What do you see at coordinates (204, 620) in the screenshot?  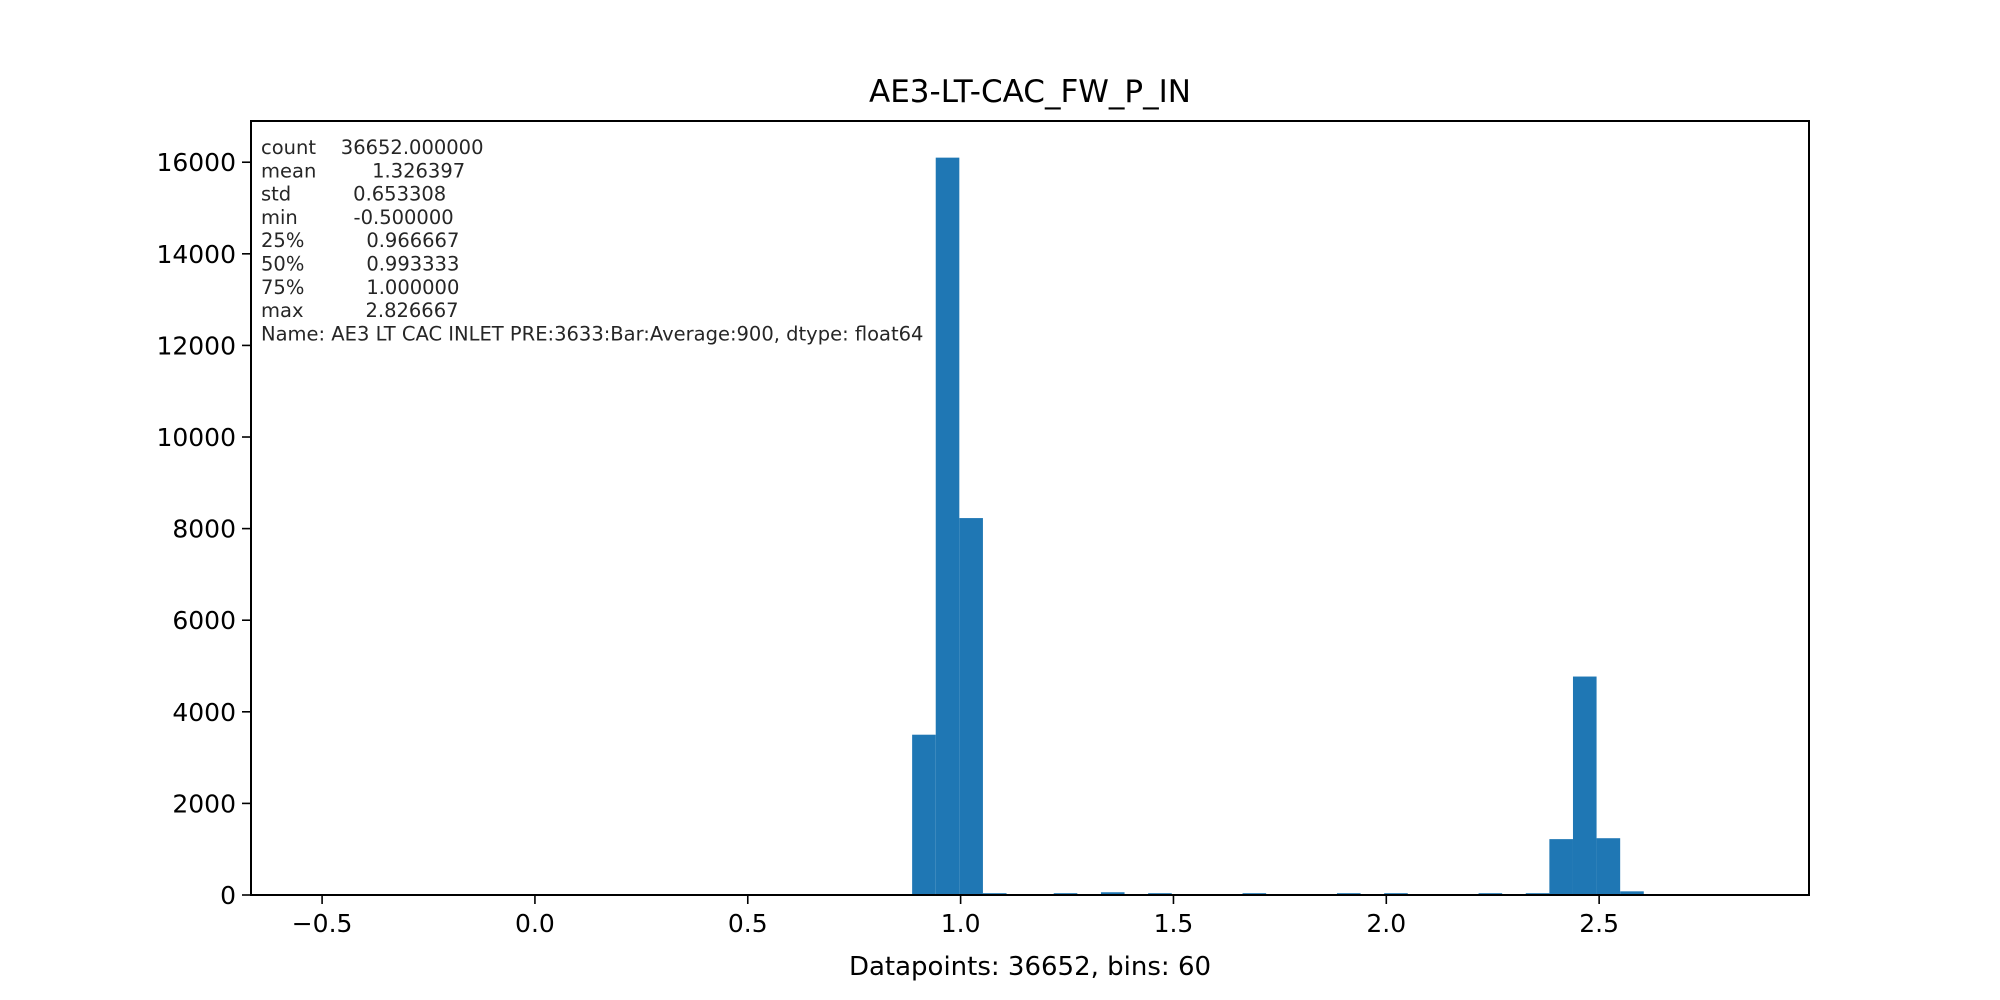 I see `y-tick-label: 6000` at bounding box center [204, 620].